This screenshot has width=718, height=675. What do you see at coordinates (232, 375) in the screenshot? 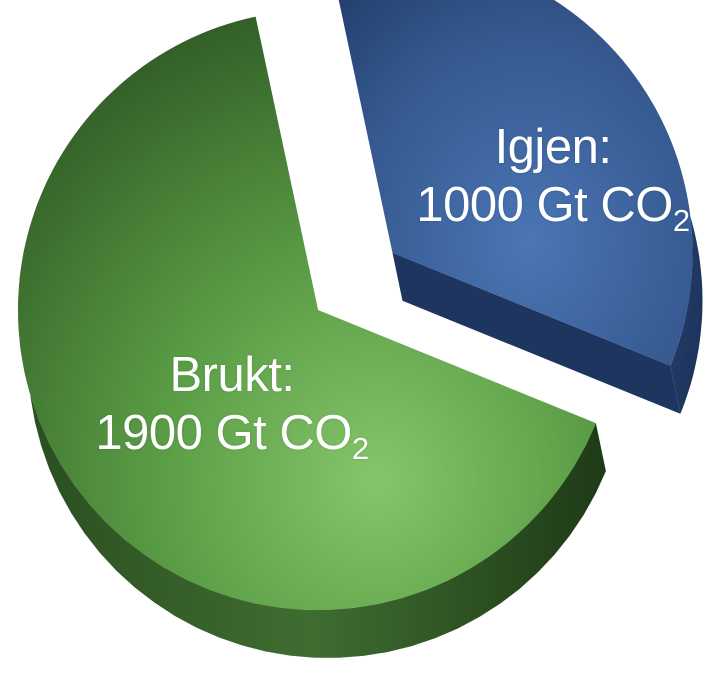
I see `slice-name-brukt: Brukt:` at bounding box center [232, 375].